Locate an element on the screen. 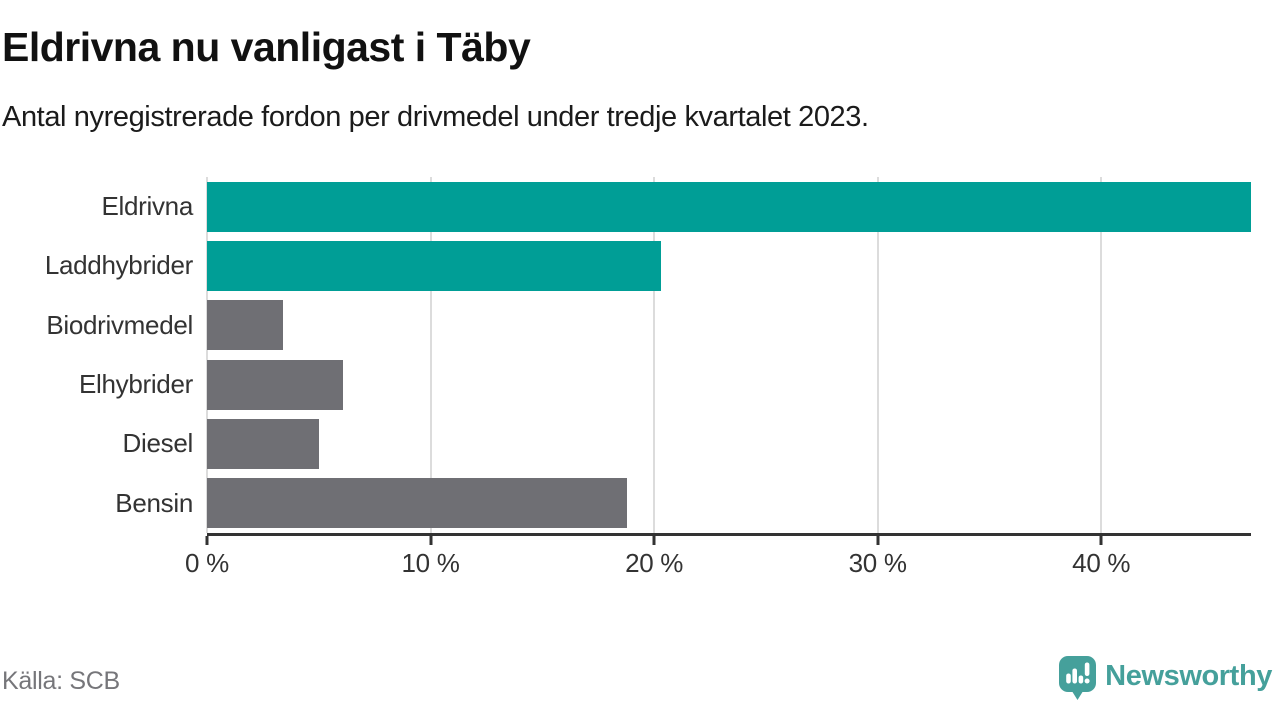  category-label-bensin: Bensin is located at coordinates (154, 502).